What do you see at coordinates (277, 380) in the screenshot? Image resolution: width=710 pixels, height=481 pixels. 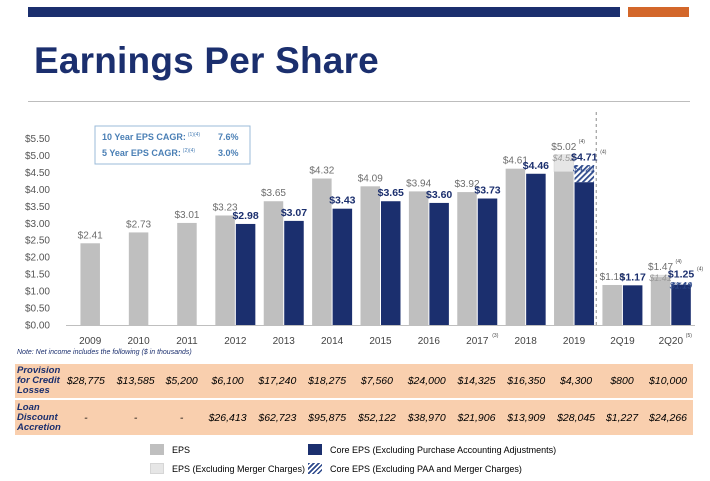 I see `table-cell: $17,240` at bounding box center [277, 380].